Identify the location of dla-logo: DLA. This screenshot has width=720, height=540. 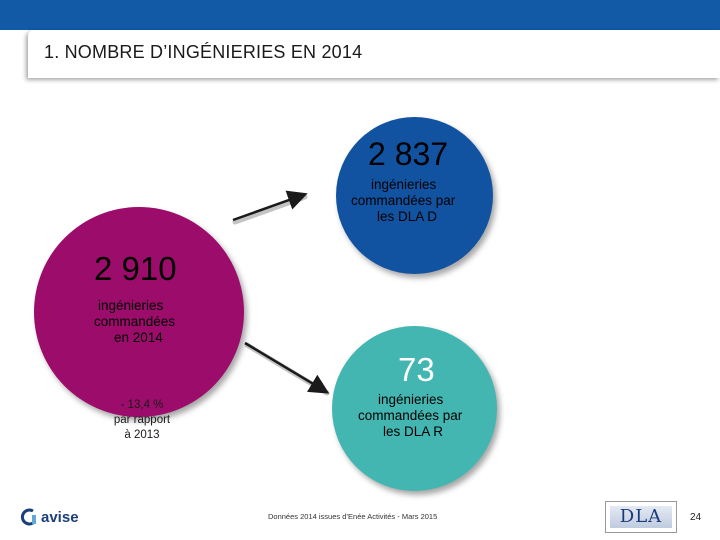
(641, 517).